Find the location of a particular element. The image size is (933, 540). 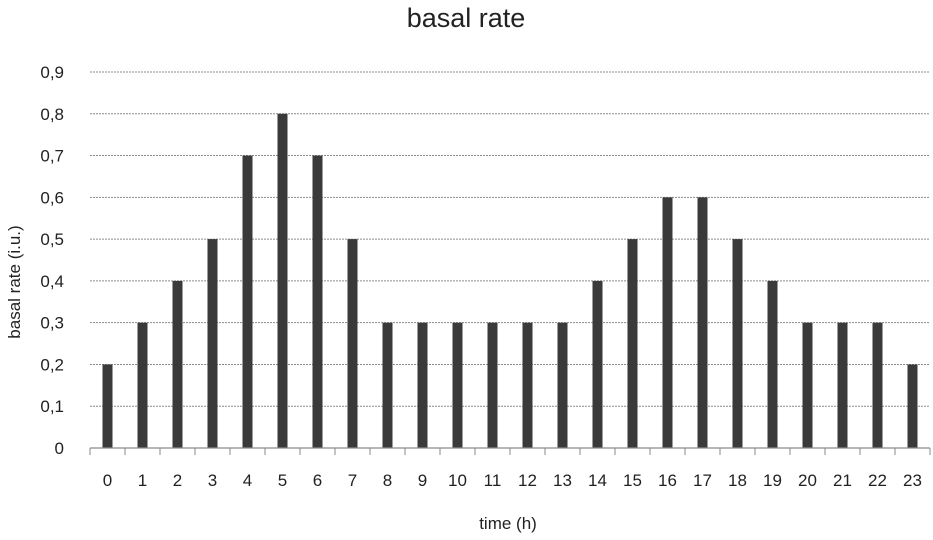

x-tick-label: 11 is located at coordinates (493, 480).